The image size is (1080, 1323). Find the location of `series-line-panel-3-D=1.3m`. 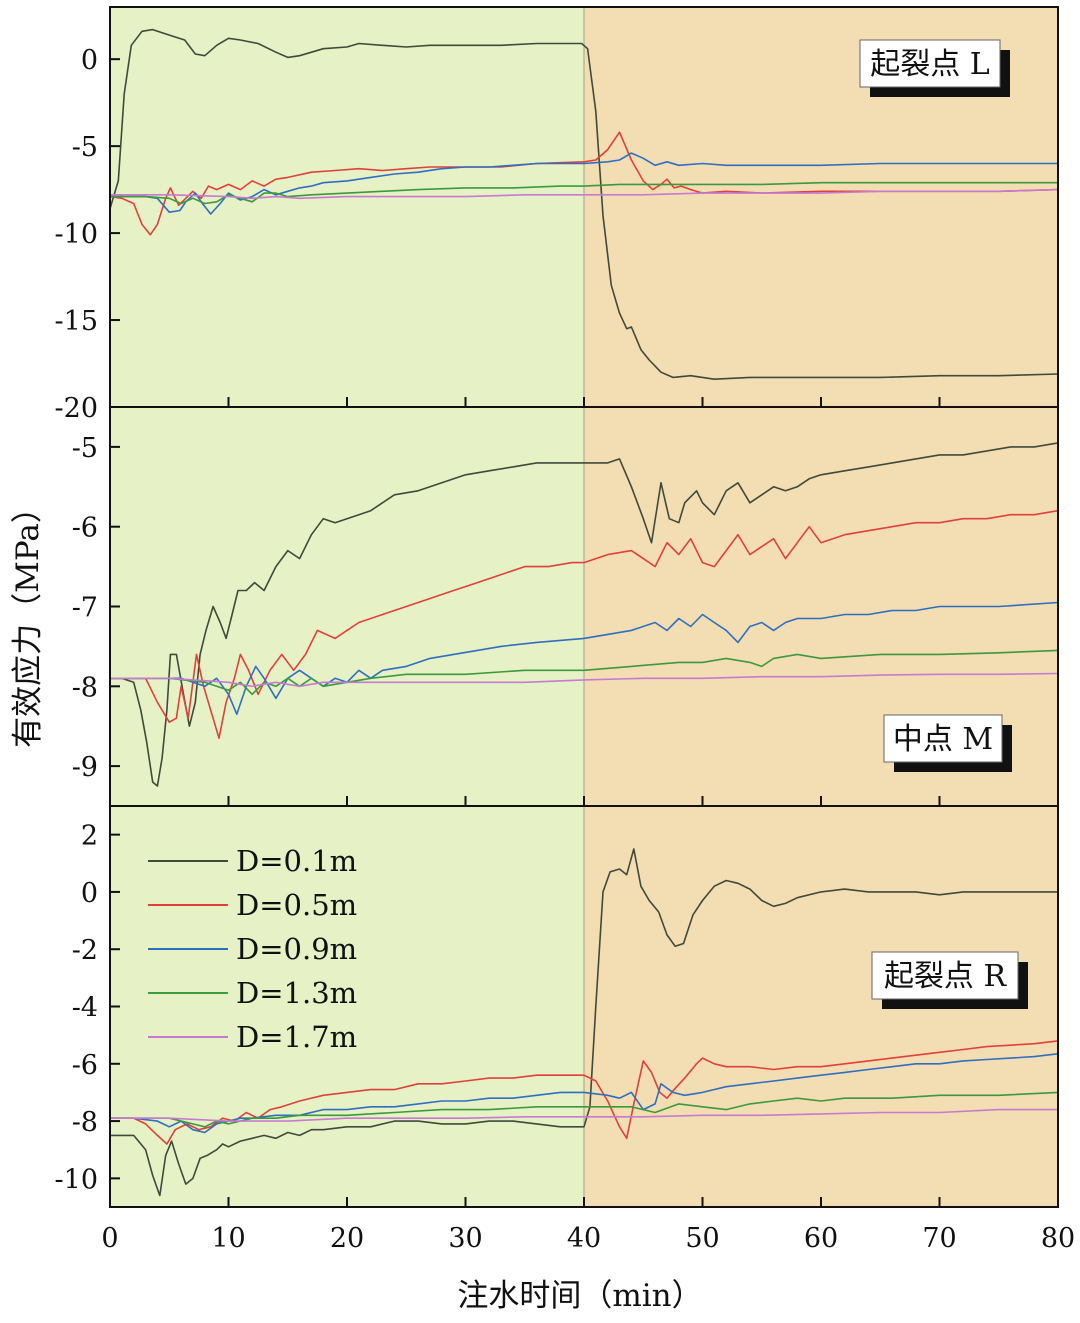

series-line-panel-3-D=1.3m is located at coordinates (584, 1109).